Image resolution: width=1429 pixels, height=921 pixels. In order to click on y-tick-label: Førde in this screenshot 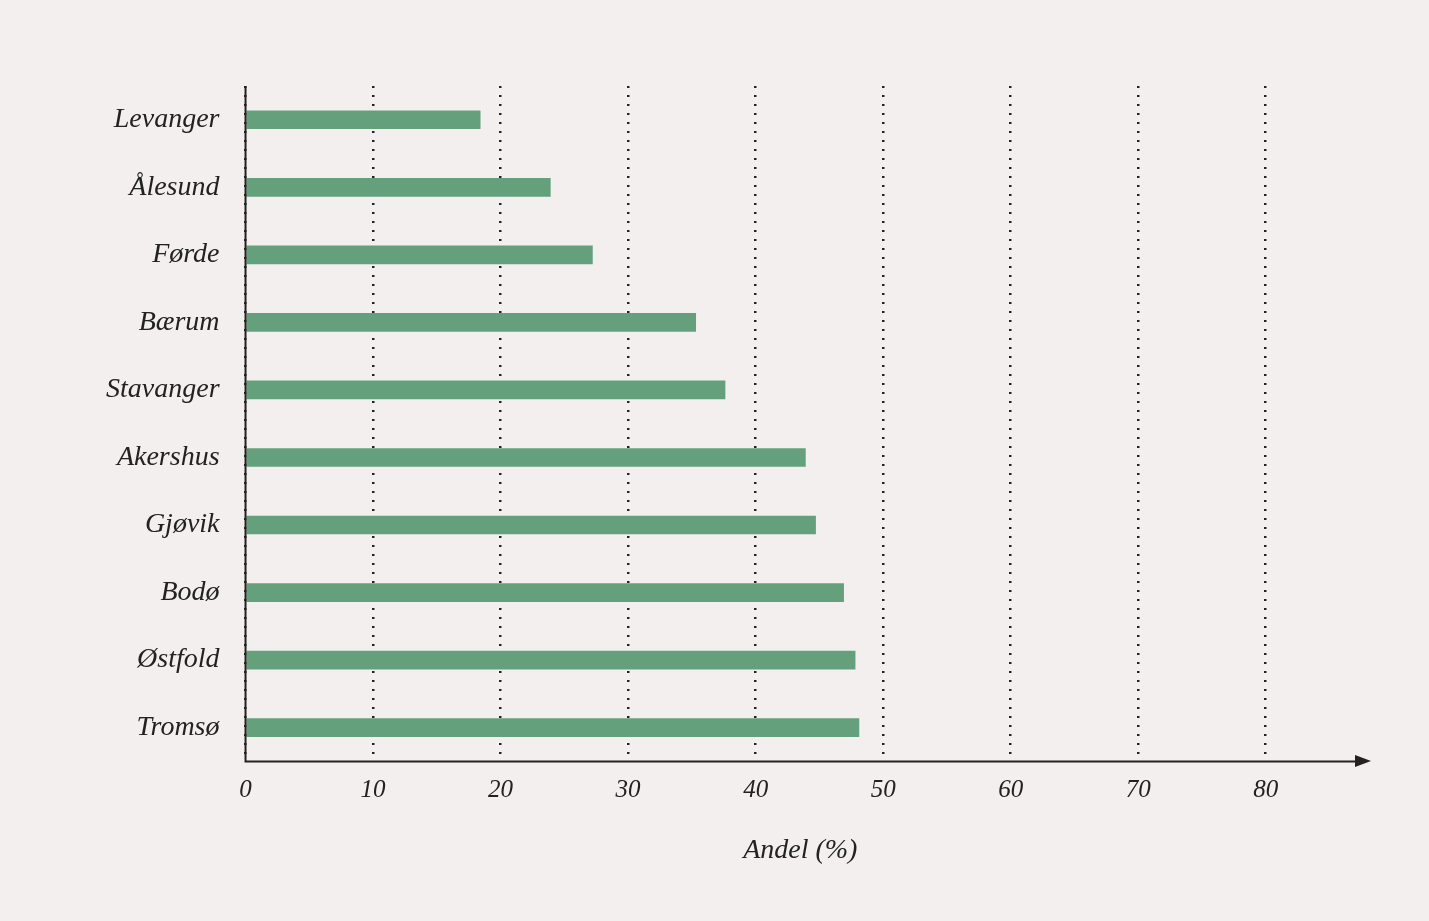, I will do `click(185, 253)`.